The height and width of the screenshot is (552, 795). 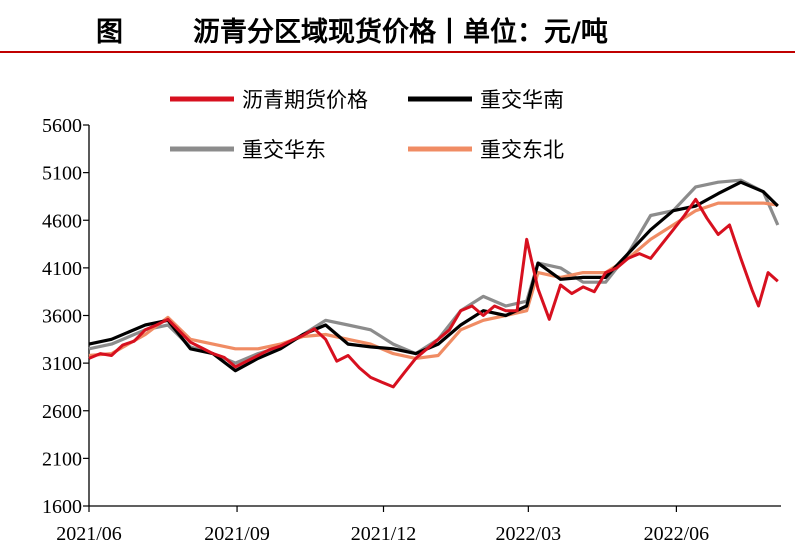 I want to click on x-tick-label: 2022/06, so click(x=677, y=534).